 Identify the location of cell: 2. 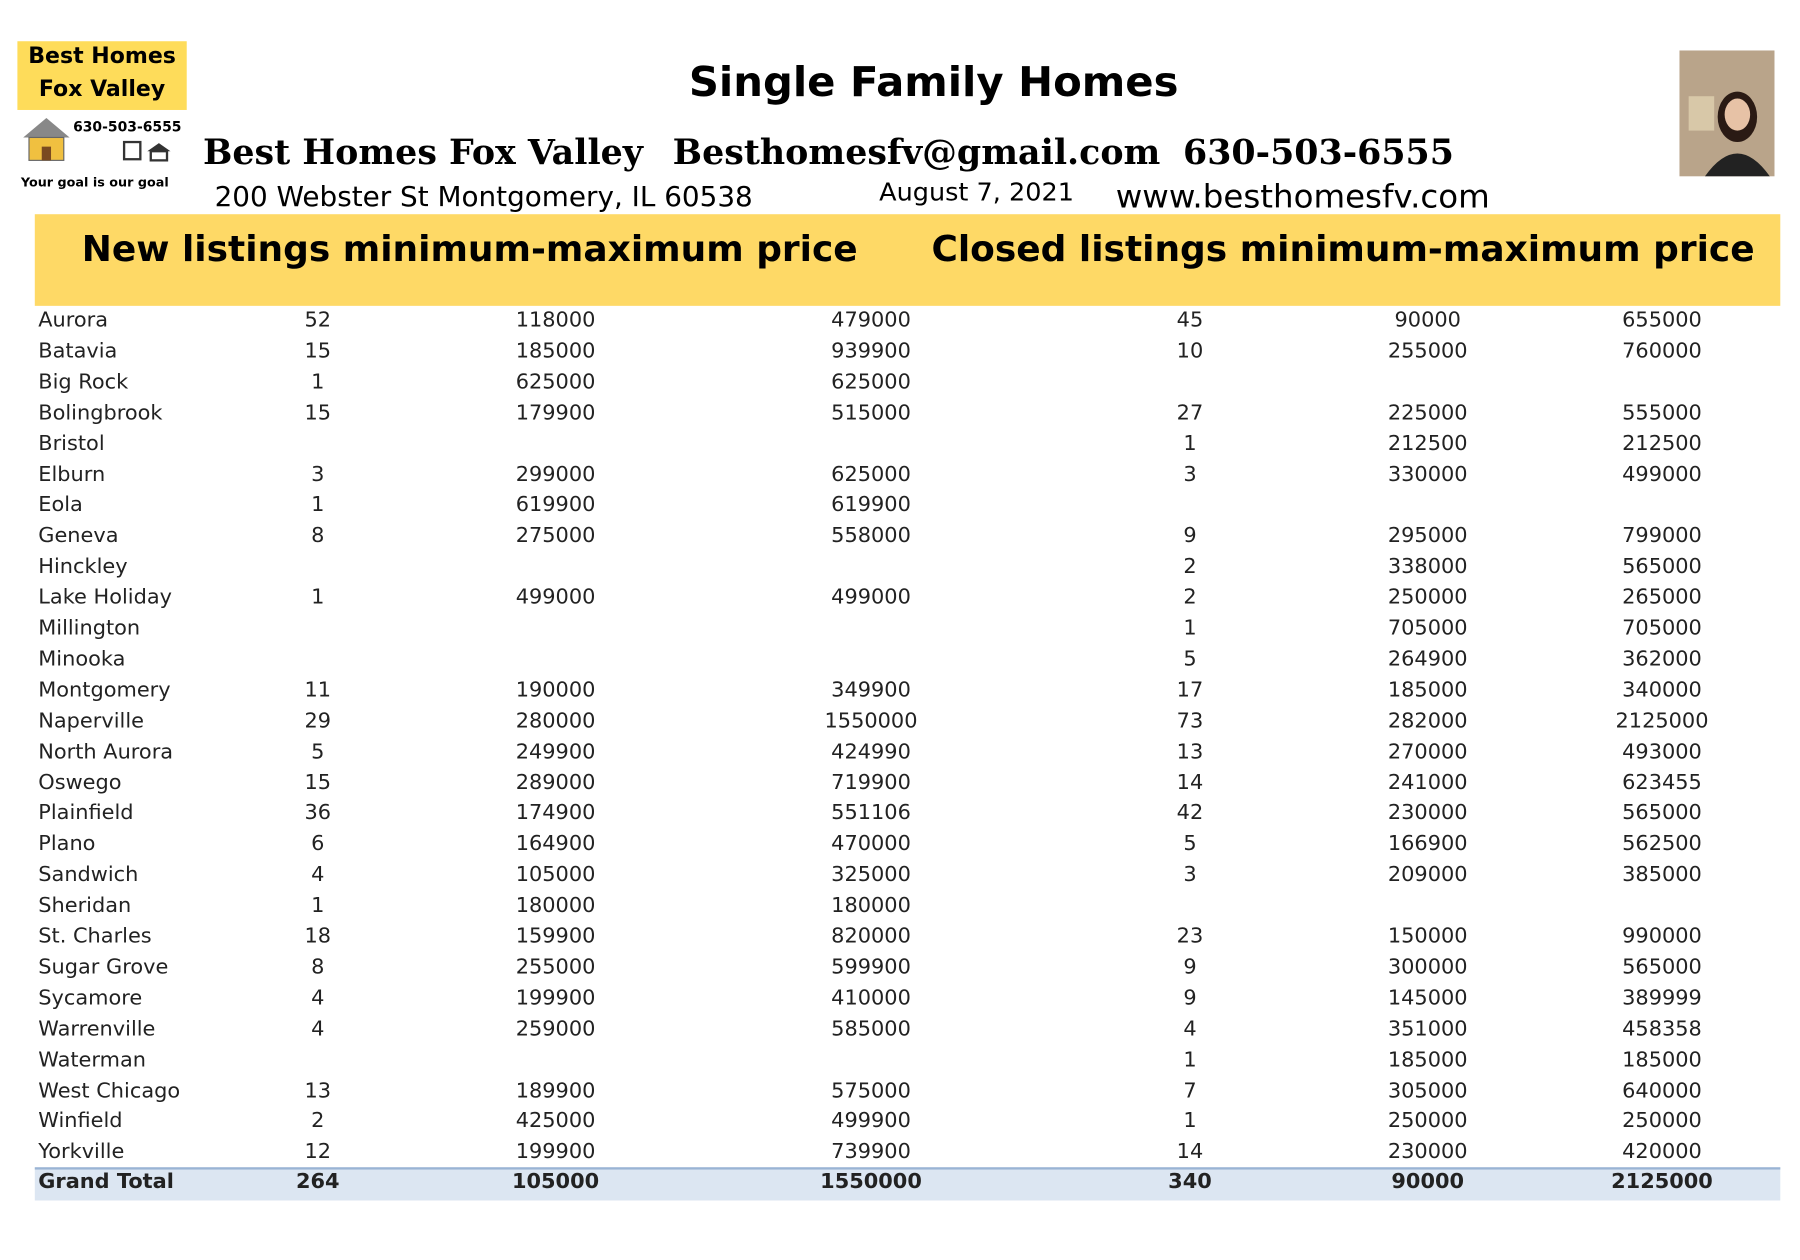
(1190, 597).